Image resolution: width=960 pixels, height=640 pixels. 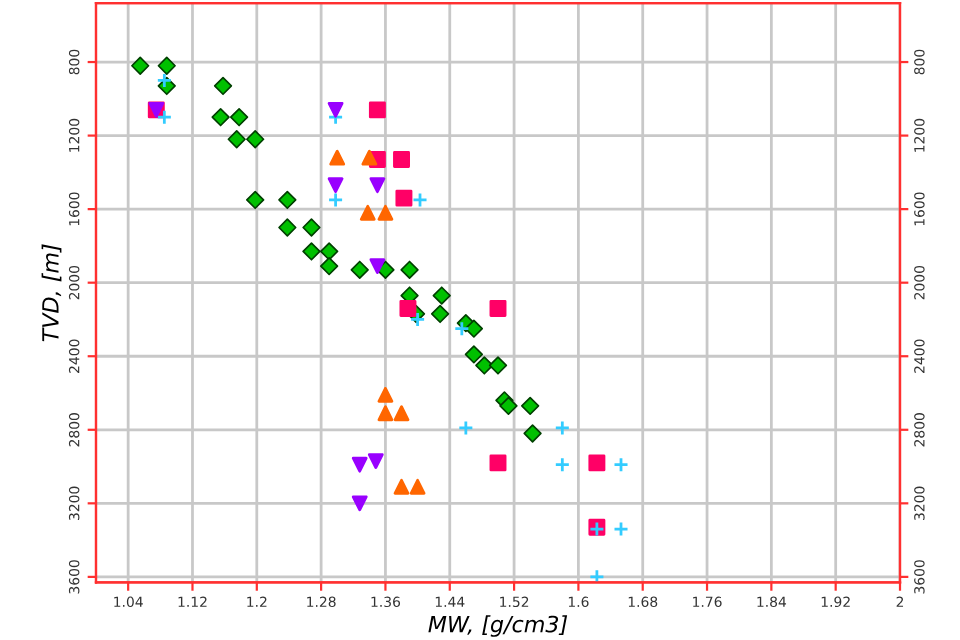 What do you see at coordinates (498, 626) in the screenshot?
I see `x-axis-title: MW, [g/cm3]` at bounding box center [498, 626].